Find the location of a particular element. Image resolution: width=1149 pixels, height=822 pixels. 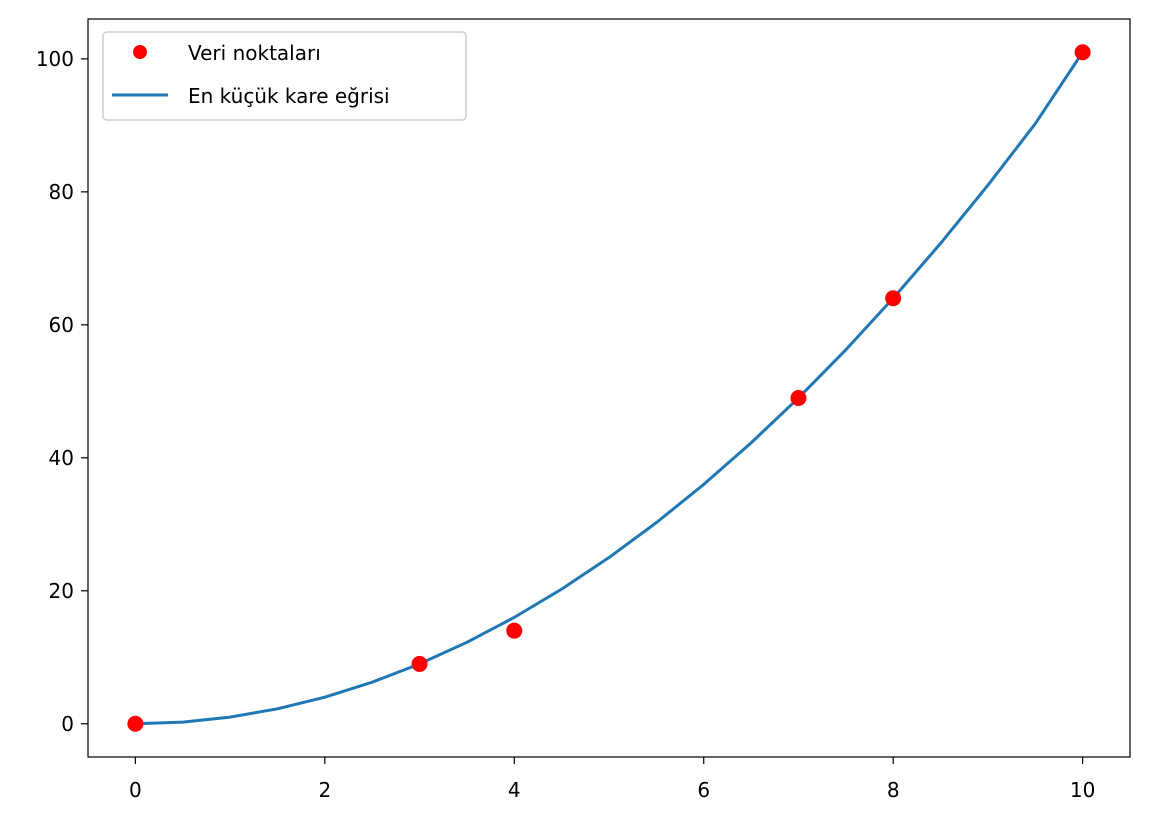

legend-box is located at coordinates (284, 76).